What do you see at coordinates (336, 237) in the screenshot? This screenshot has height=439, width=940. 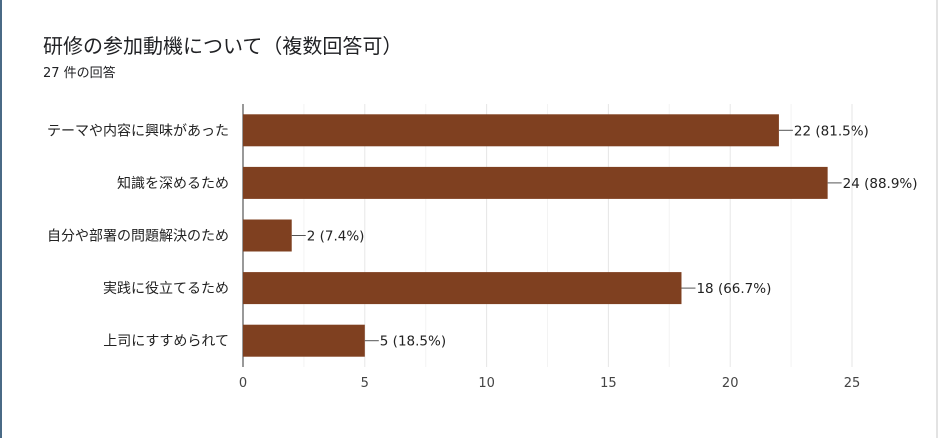 I see `data-label: 2 (7.4%)` at bounding box center [336, 237].